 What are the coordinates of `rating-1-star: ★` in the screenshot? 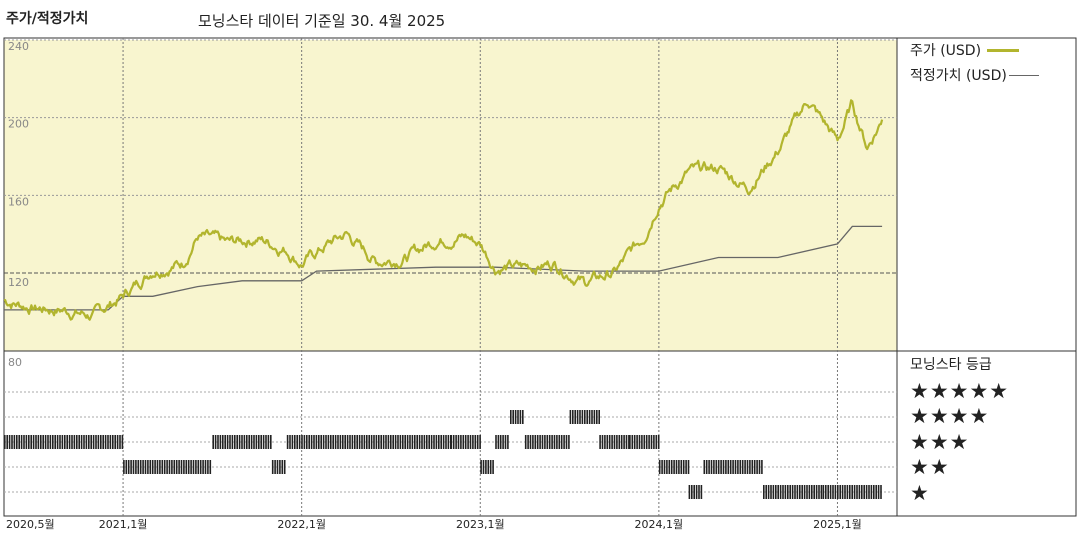 It's located at (920, 493).